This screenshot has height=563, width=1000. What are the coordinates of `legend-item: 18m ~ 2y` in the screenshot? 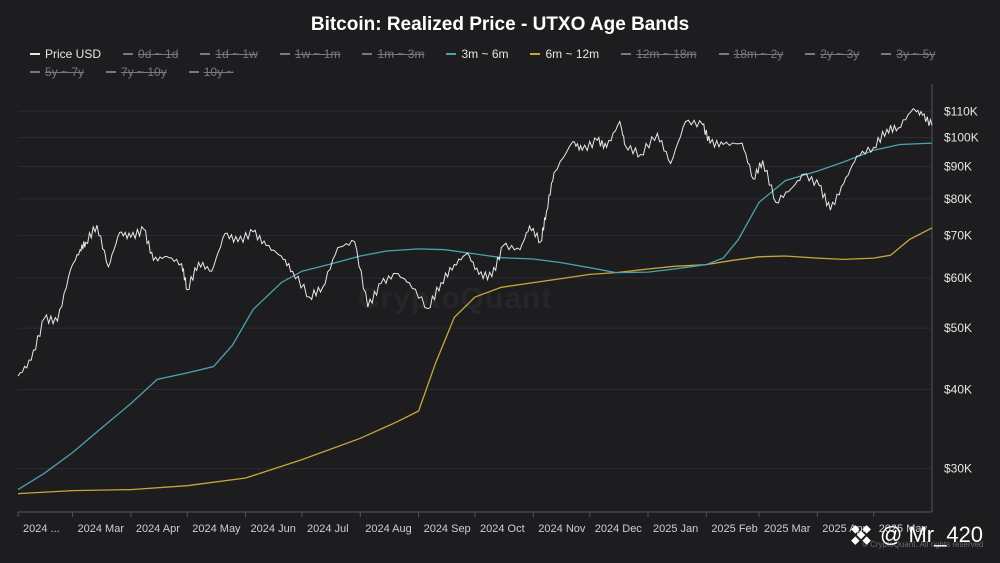 It's located at (751, 54).